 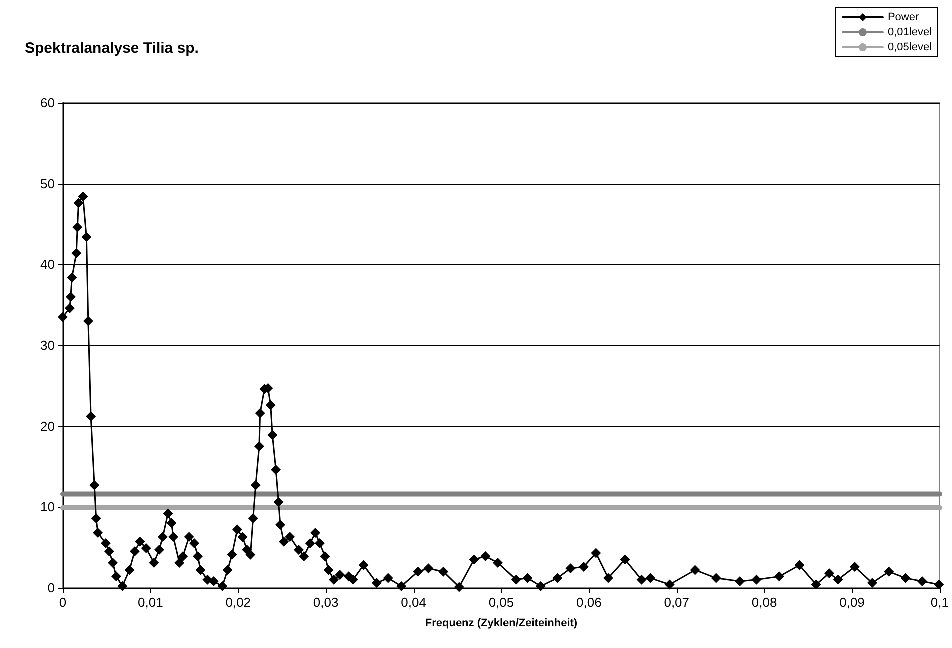 I want to click on x-tick-label: 0,01, so click(x=151, y=602).